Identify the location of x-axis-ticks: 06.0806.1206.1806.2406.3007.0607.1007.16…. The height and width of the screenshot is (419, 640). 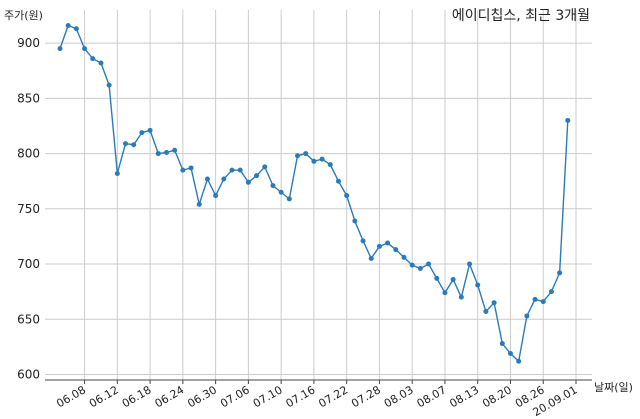
(317, 399).